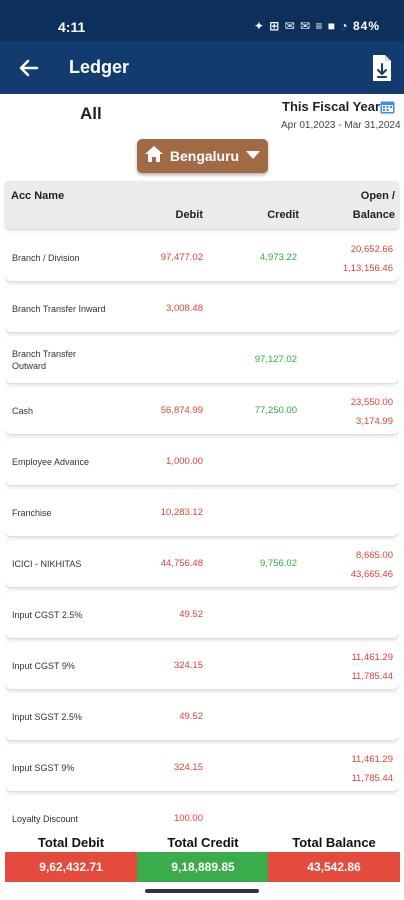 The height and width of the screenshot is (900, 404). I want to click on row-debit: 97,477.02, so click(181, 257).